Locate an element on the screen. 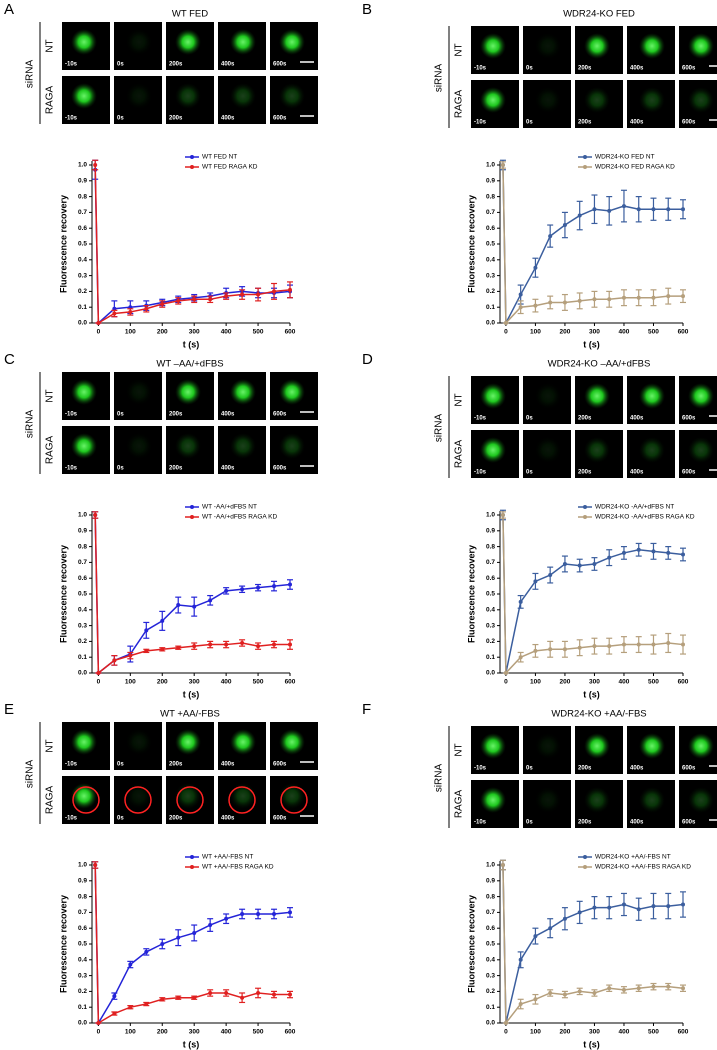  time-label: -10s is located at coordinates (480, 473).